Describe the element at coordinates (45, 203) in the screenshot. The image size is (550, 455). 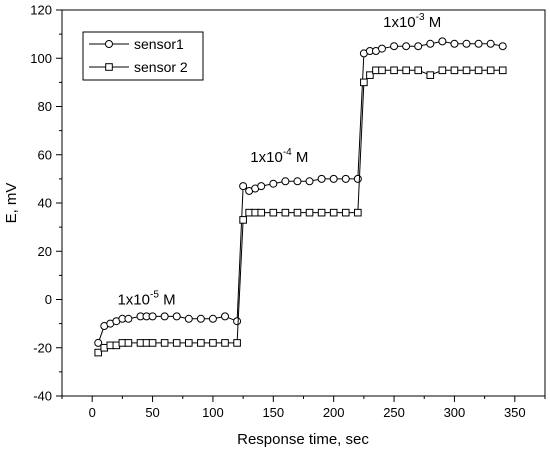
I see `y-tick-label: 40` at that location.